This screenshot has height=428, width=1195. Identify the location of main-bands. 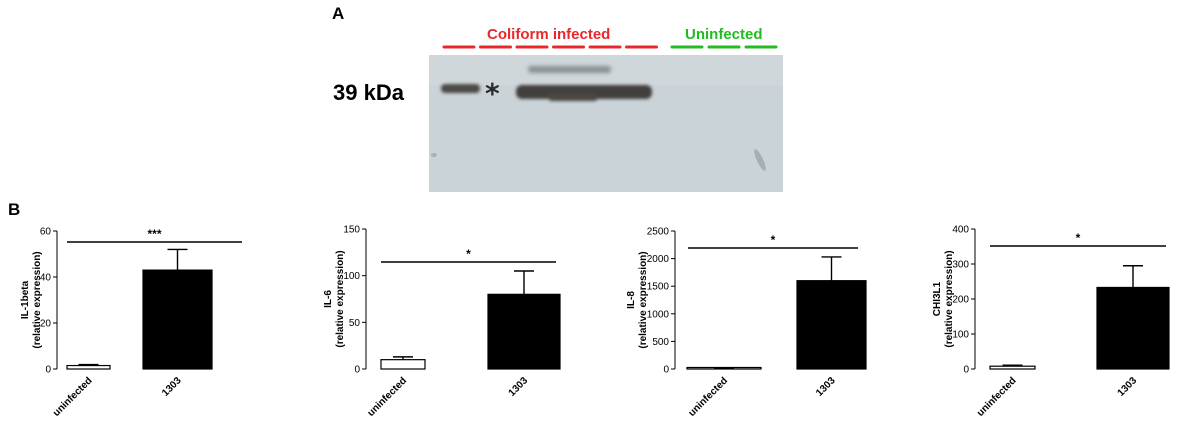
(546, 92).